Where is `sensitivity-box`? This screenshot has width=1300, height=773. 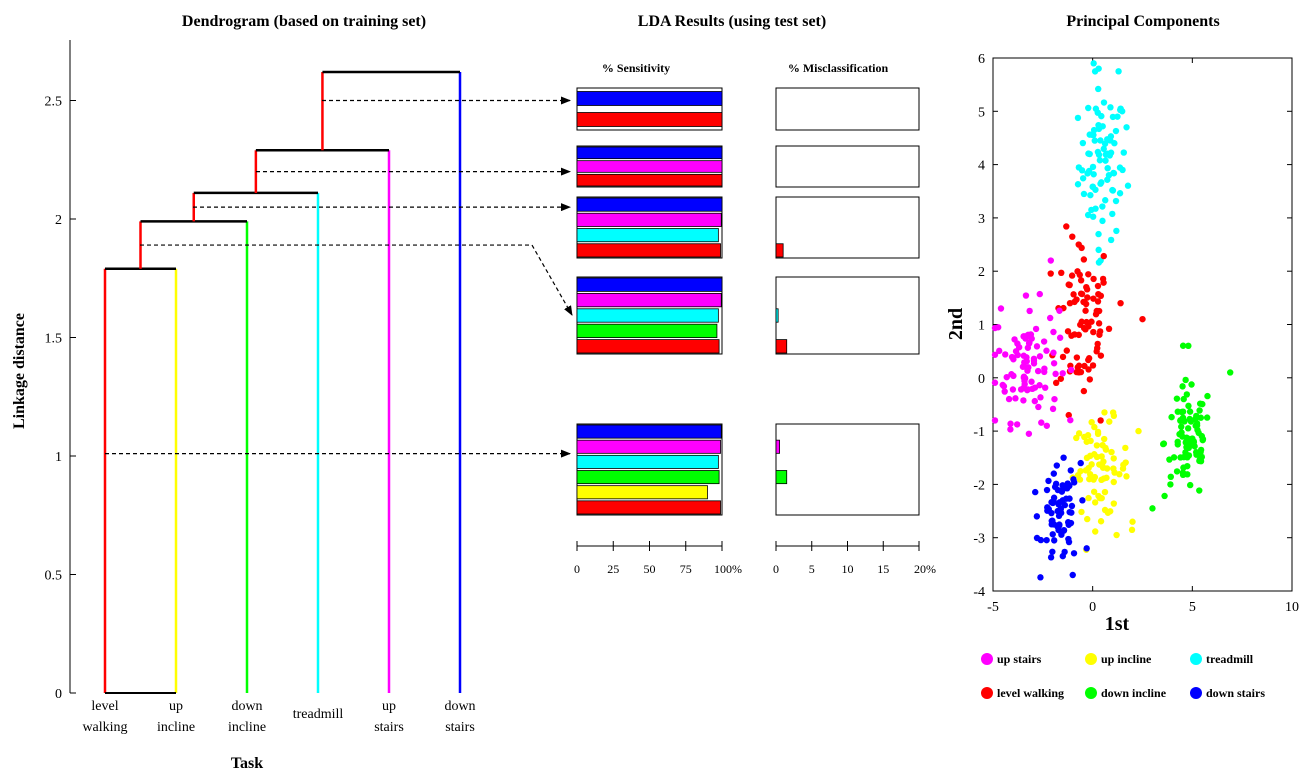
sensitivity-box is located at coordinates (649, 109).